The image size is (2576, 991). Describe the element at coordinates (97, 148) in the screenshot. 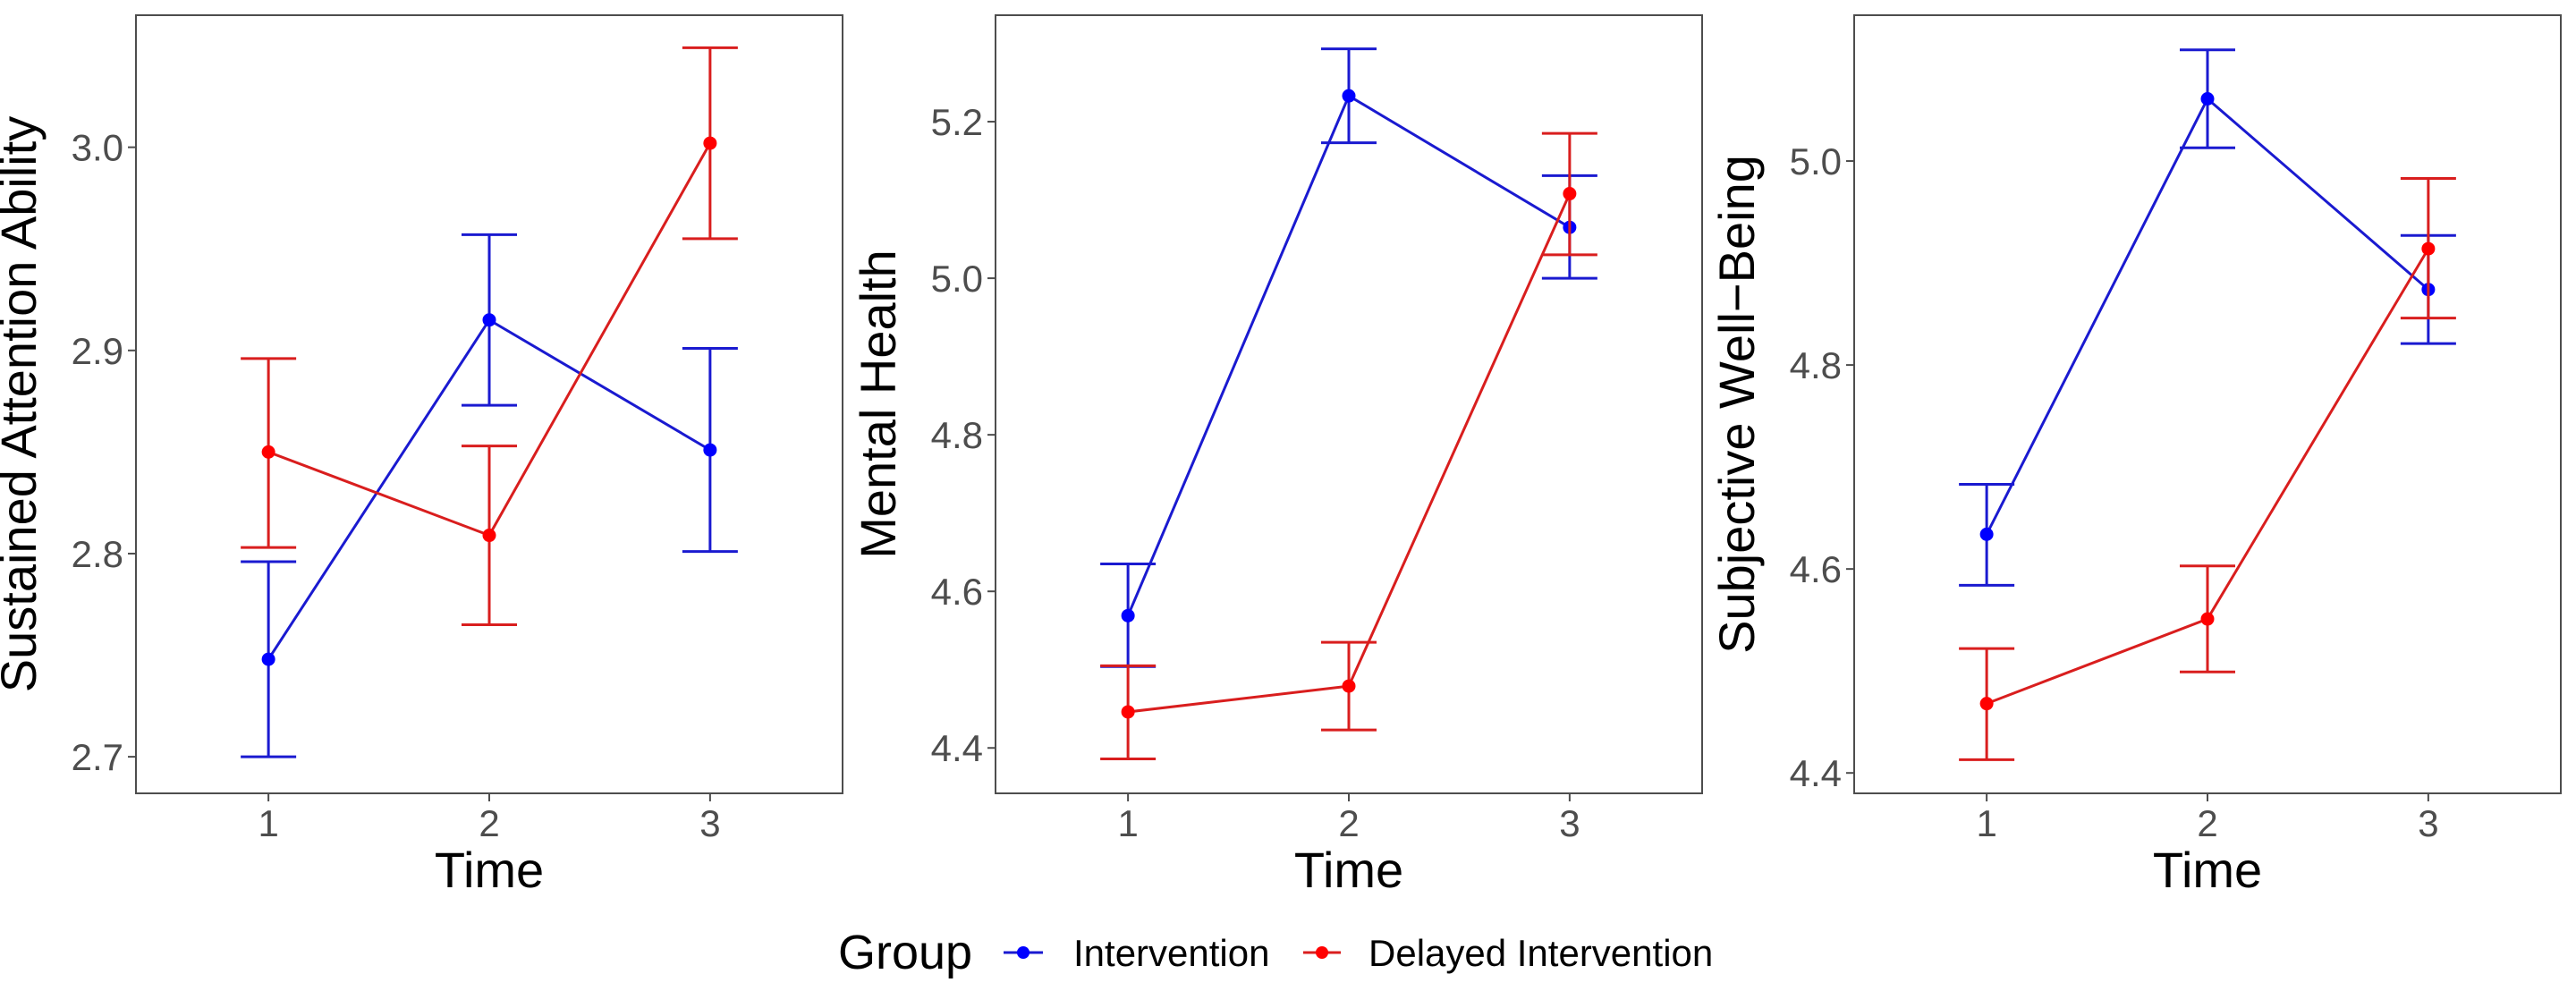

I see `y-tick-label: 3.0` at that location.